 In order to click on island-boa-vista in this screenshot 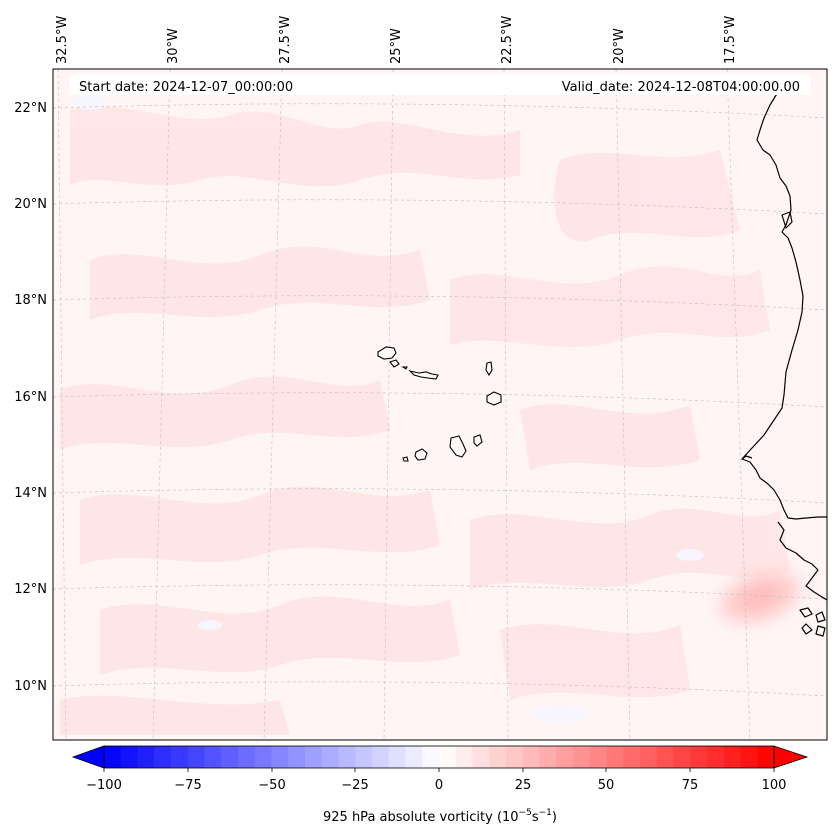, I will do `click(494, 398)`.